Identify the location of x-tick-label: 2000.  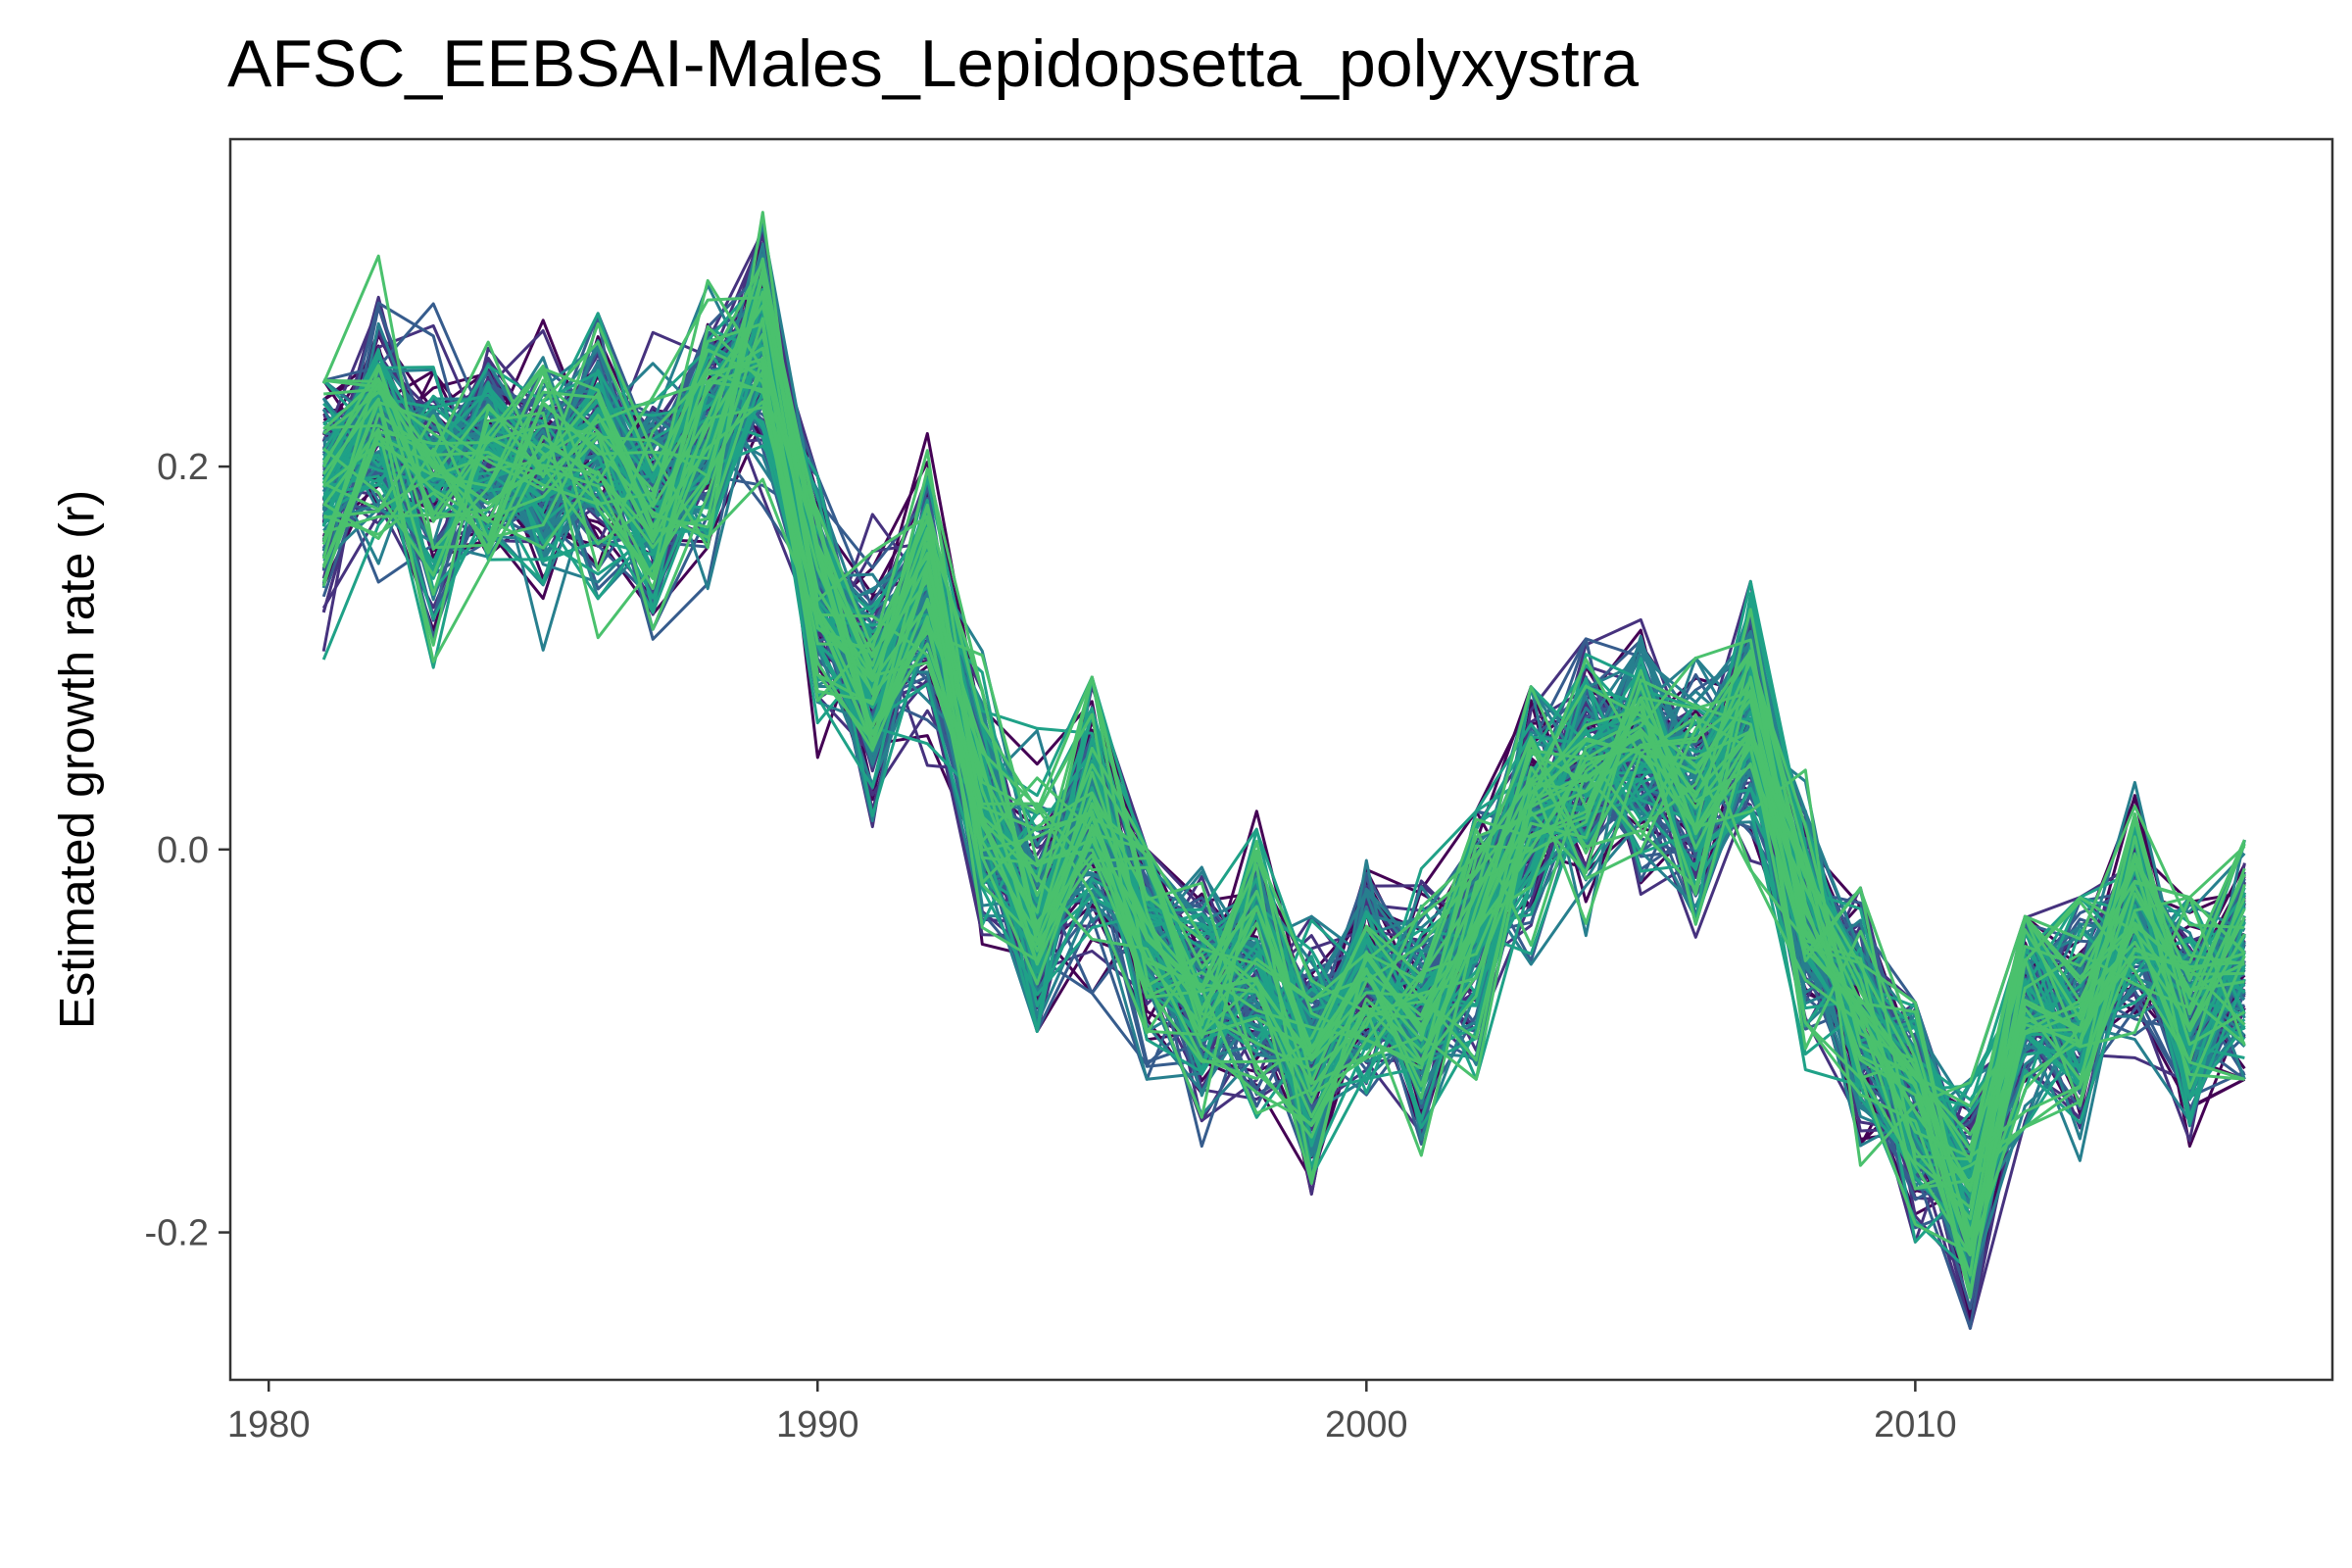
(1366, 1425).